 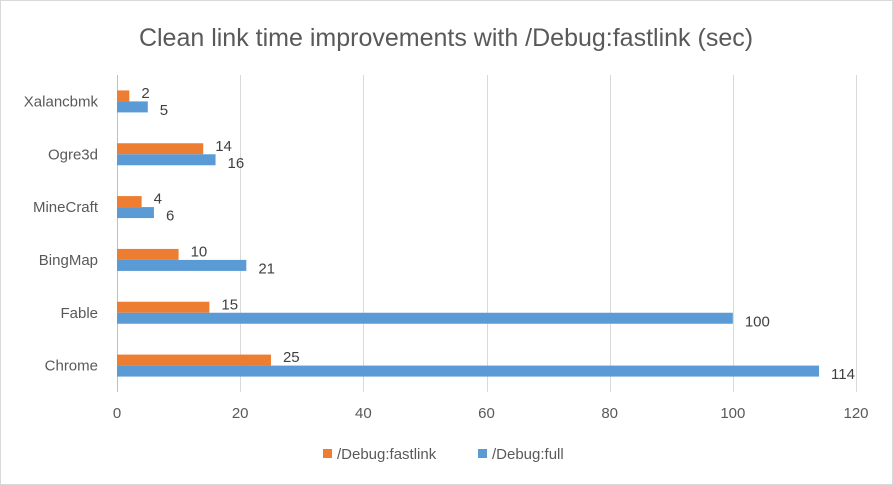 What do you see at coordinates (387, 454) in the screenshot?
I see `legend-label-fastlink: /Debug:fastlink` at bounding box center [387, 454].